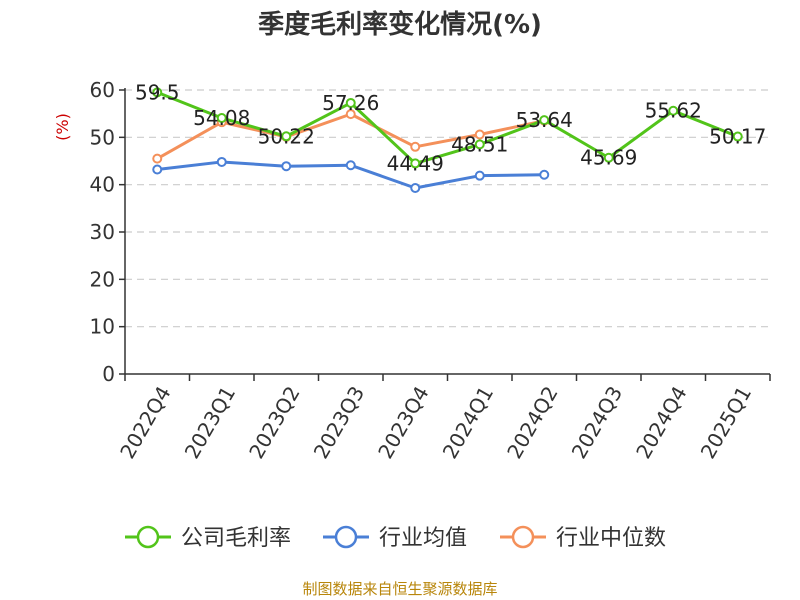 This screenshot has width=800, height=600. Describe the element at coordinates (102, 279) in the screenshot. I see `y-tick-label: 20` at that location.